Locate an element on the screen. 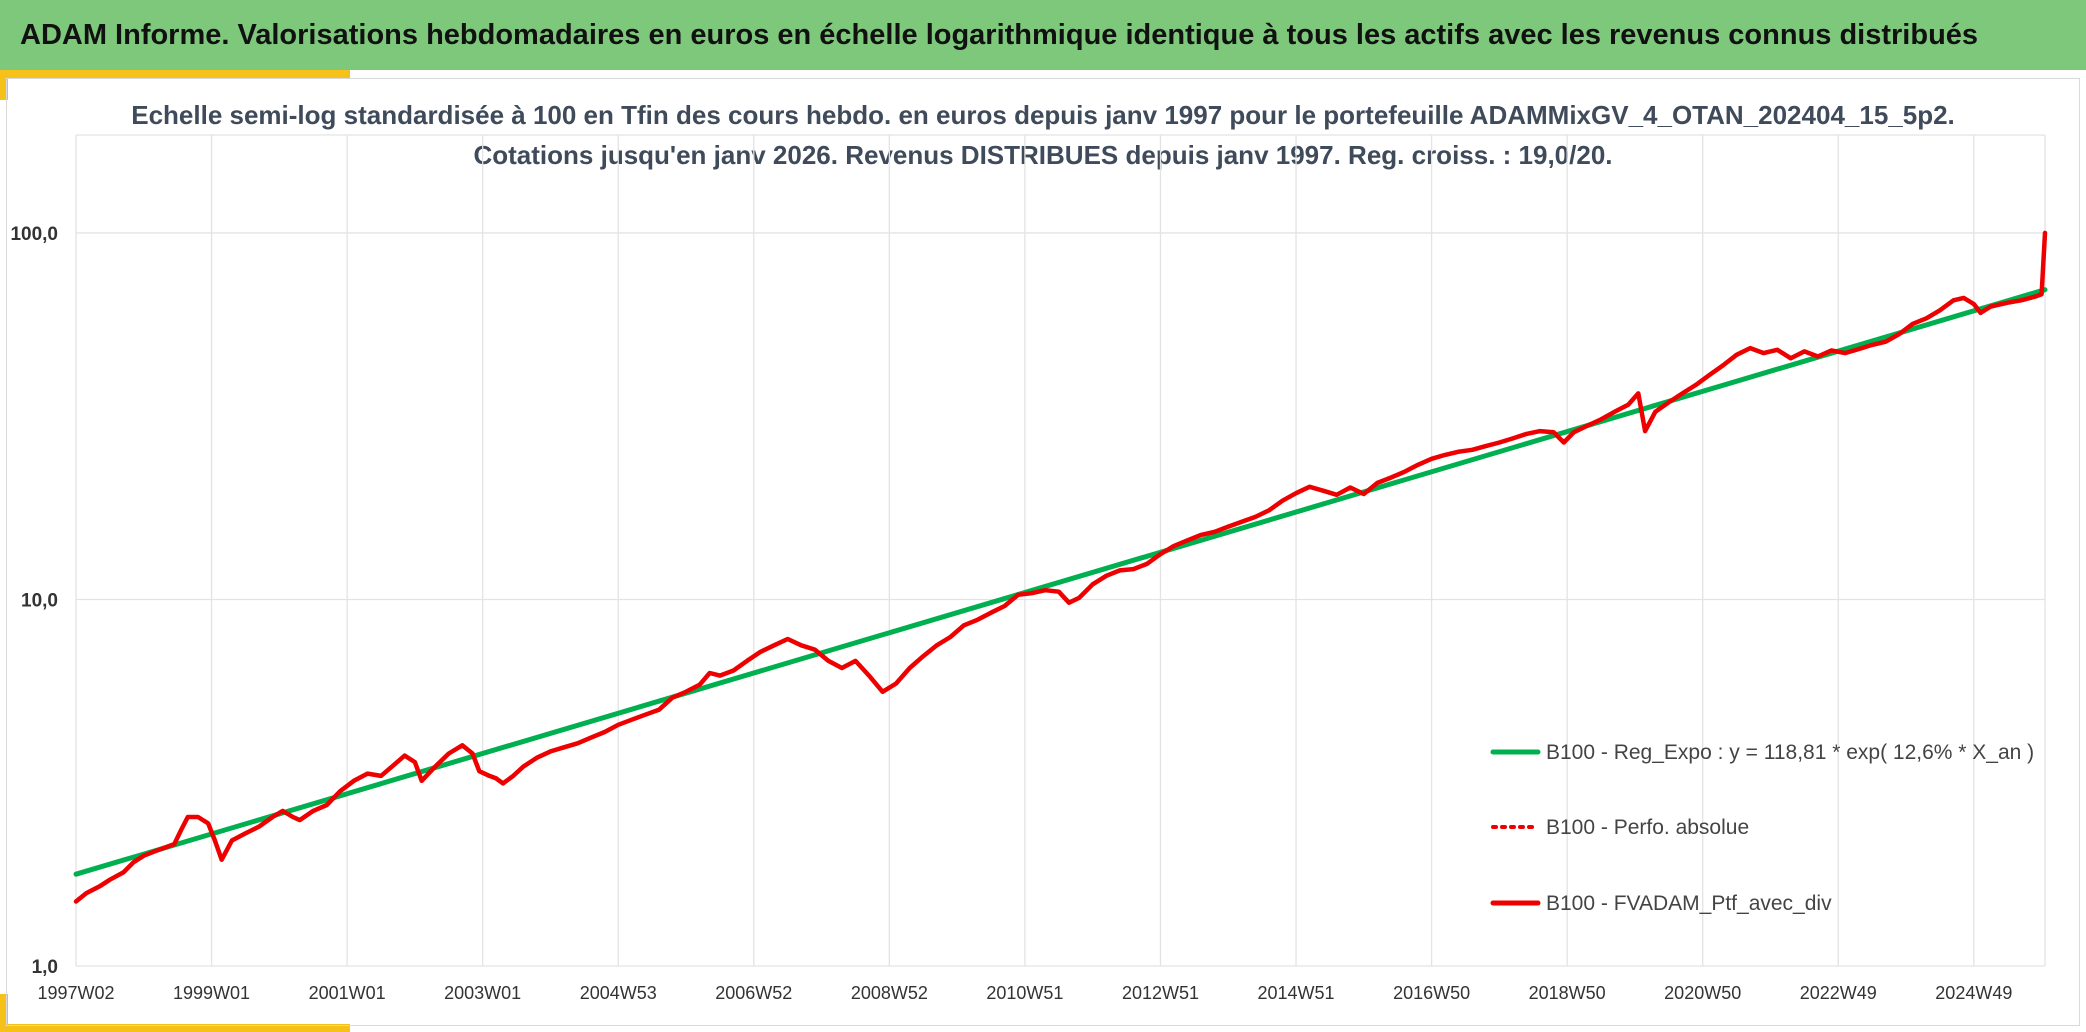  y-tick-label: 100,0 is located at coordinates (34, 234).